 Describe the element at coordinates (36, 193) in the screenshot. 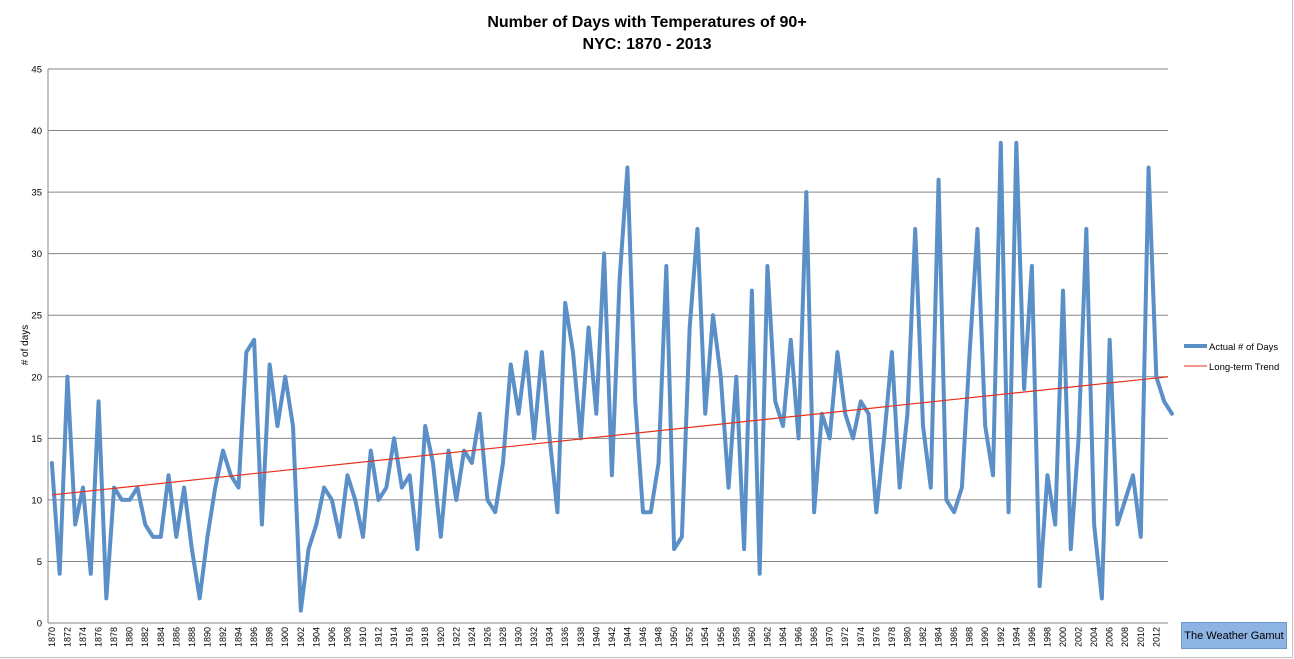

I see `y-tick-label: 35` at that location.